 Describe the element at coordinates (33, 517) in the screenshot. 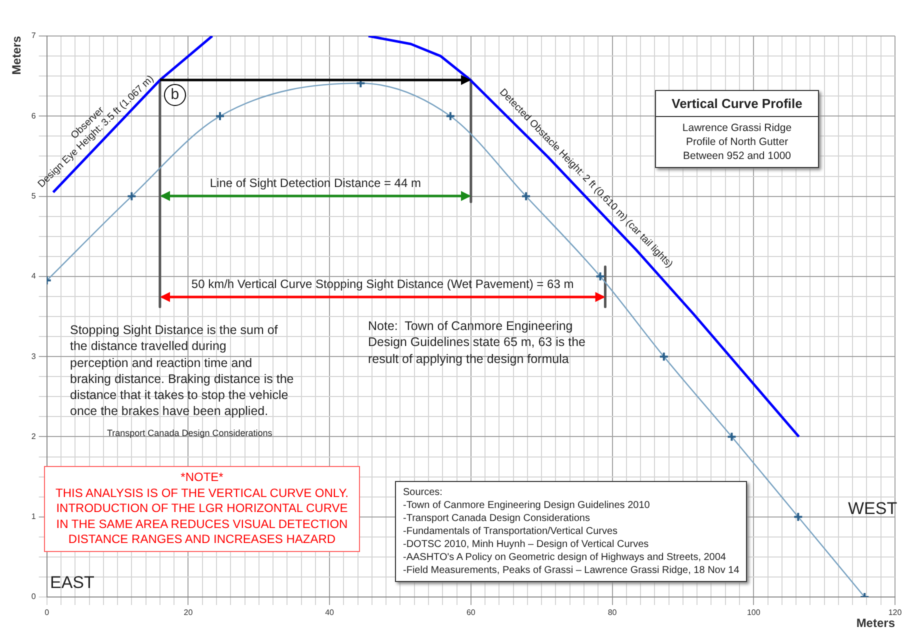

I see `y-tick-label: 1` at that location.